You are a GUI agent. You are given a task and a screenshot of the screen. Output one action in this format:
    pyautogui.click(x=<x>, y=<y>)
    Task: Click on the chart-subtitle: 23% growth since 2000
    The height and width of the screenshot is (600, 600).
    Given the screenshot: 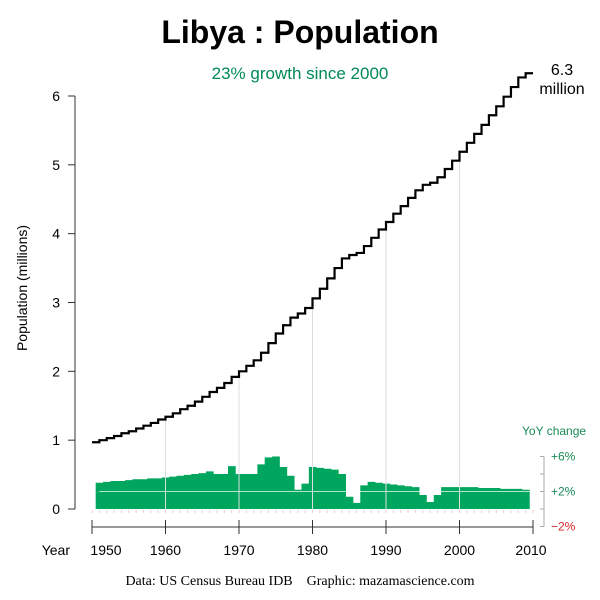 What is the action you would take?
    pyautogui.click(x=300, y=73)
    